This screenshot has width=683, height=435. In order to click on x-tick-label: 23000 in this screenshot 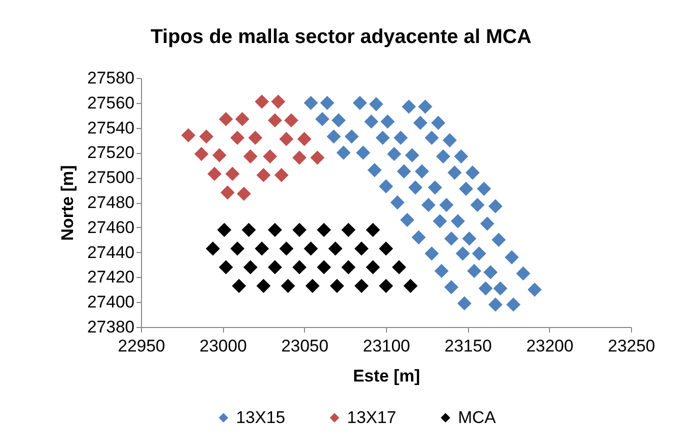, I will do `click(223, 346)`.